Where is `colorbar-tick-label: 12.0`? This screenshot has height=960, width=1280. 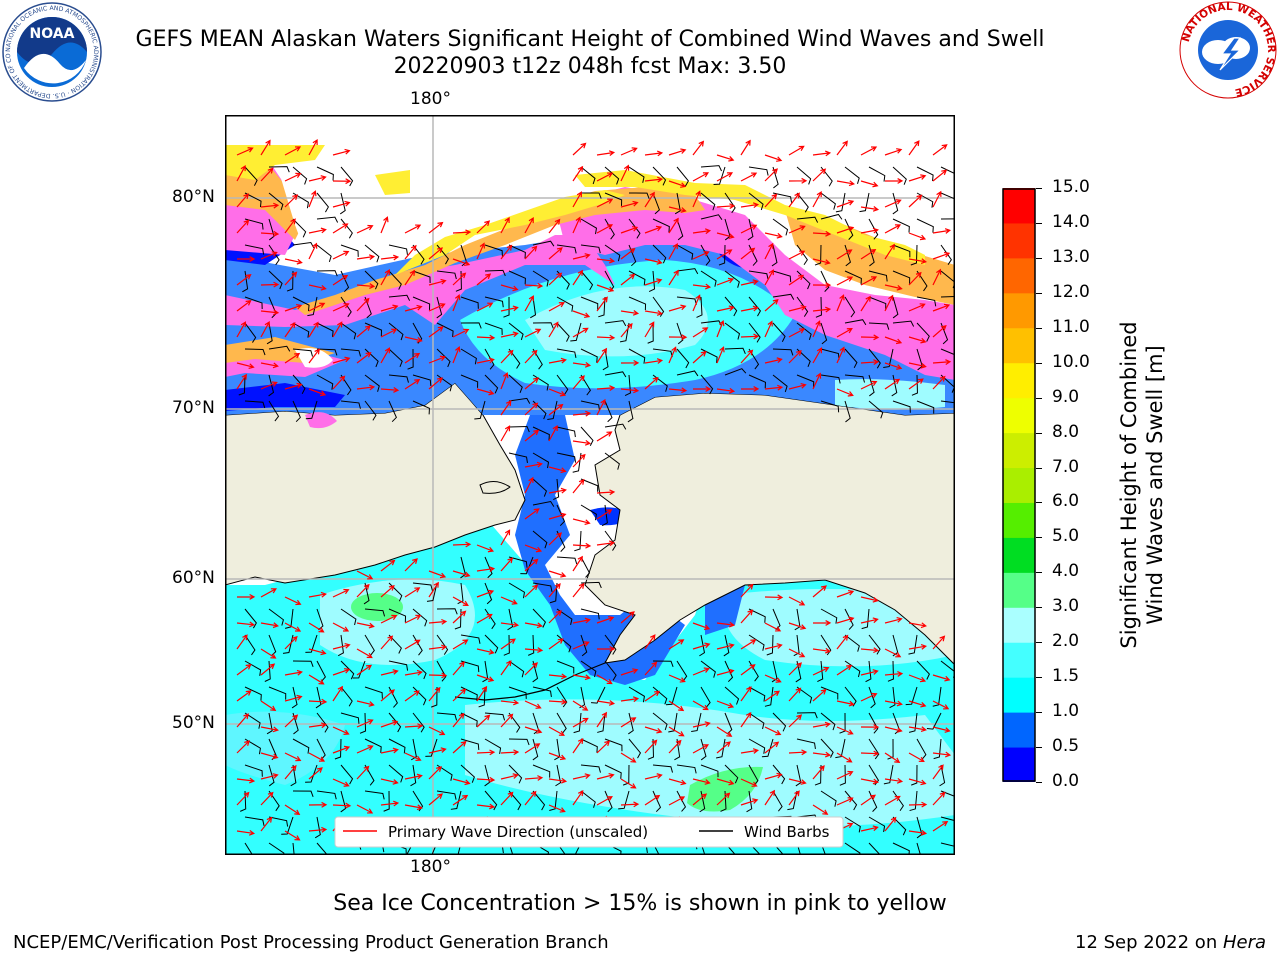 colorbar-tick-label: 12.0 is located at coordinates (1071, 291).